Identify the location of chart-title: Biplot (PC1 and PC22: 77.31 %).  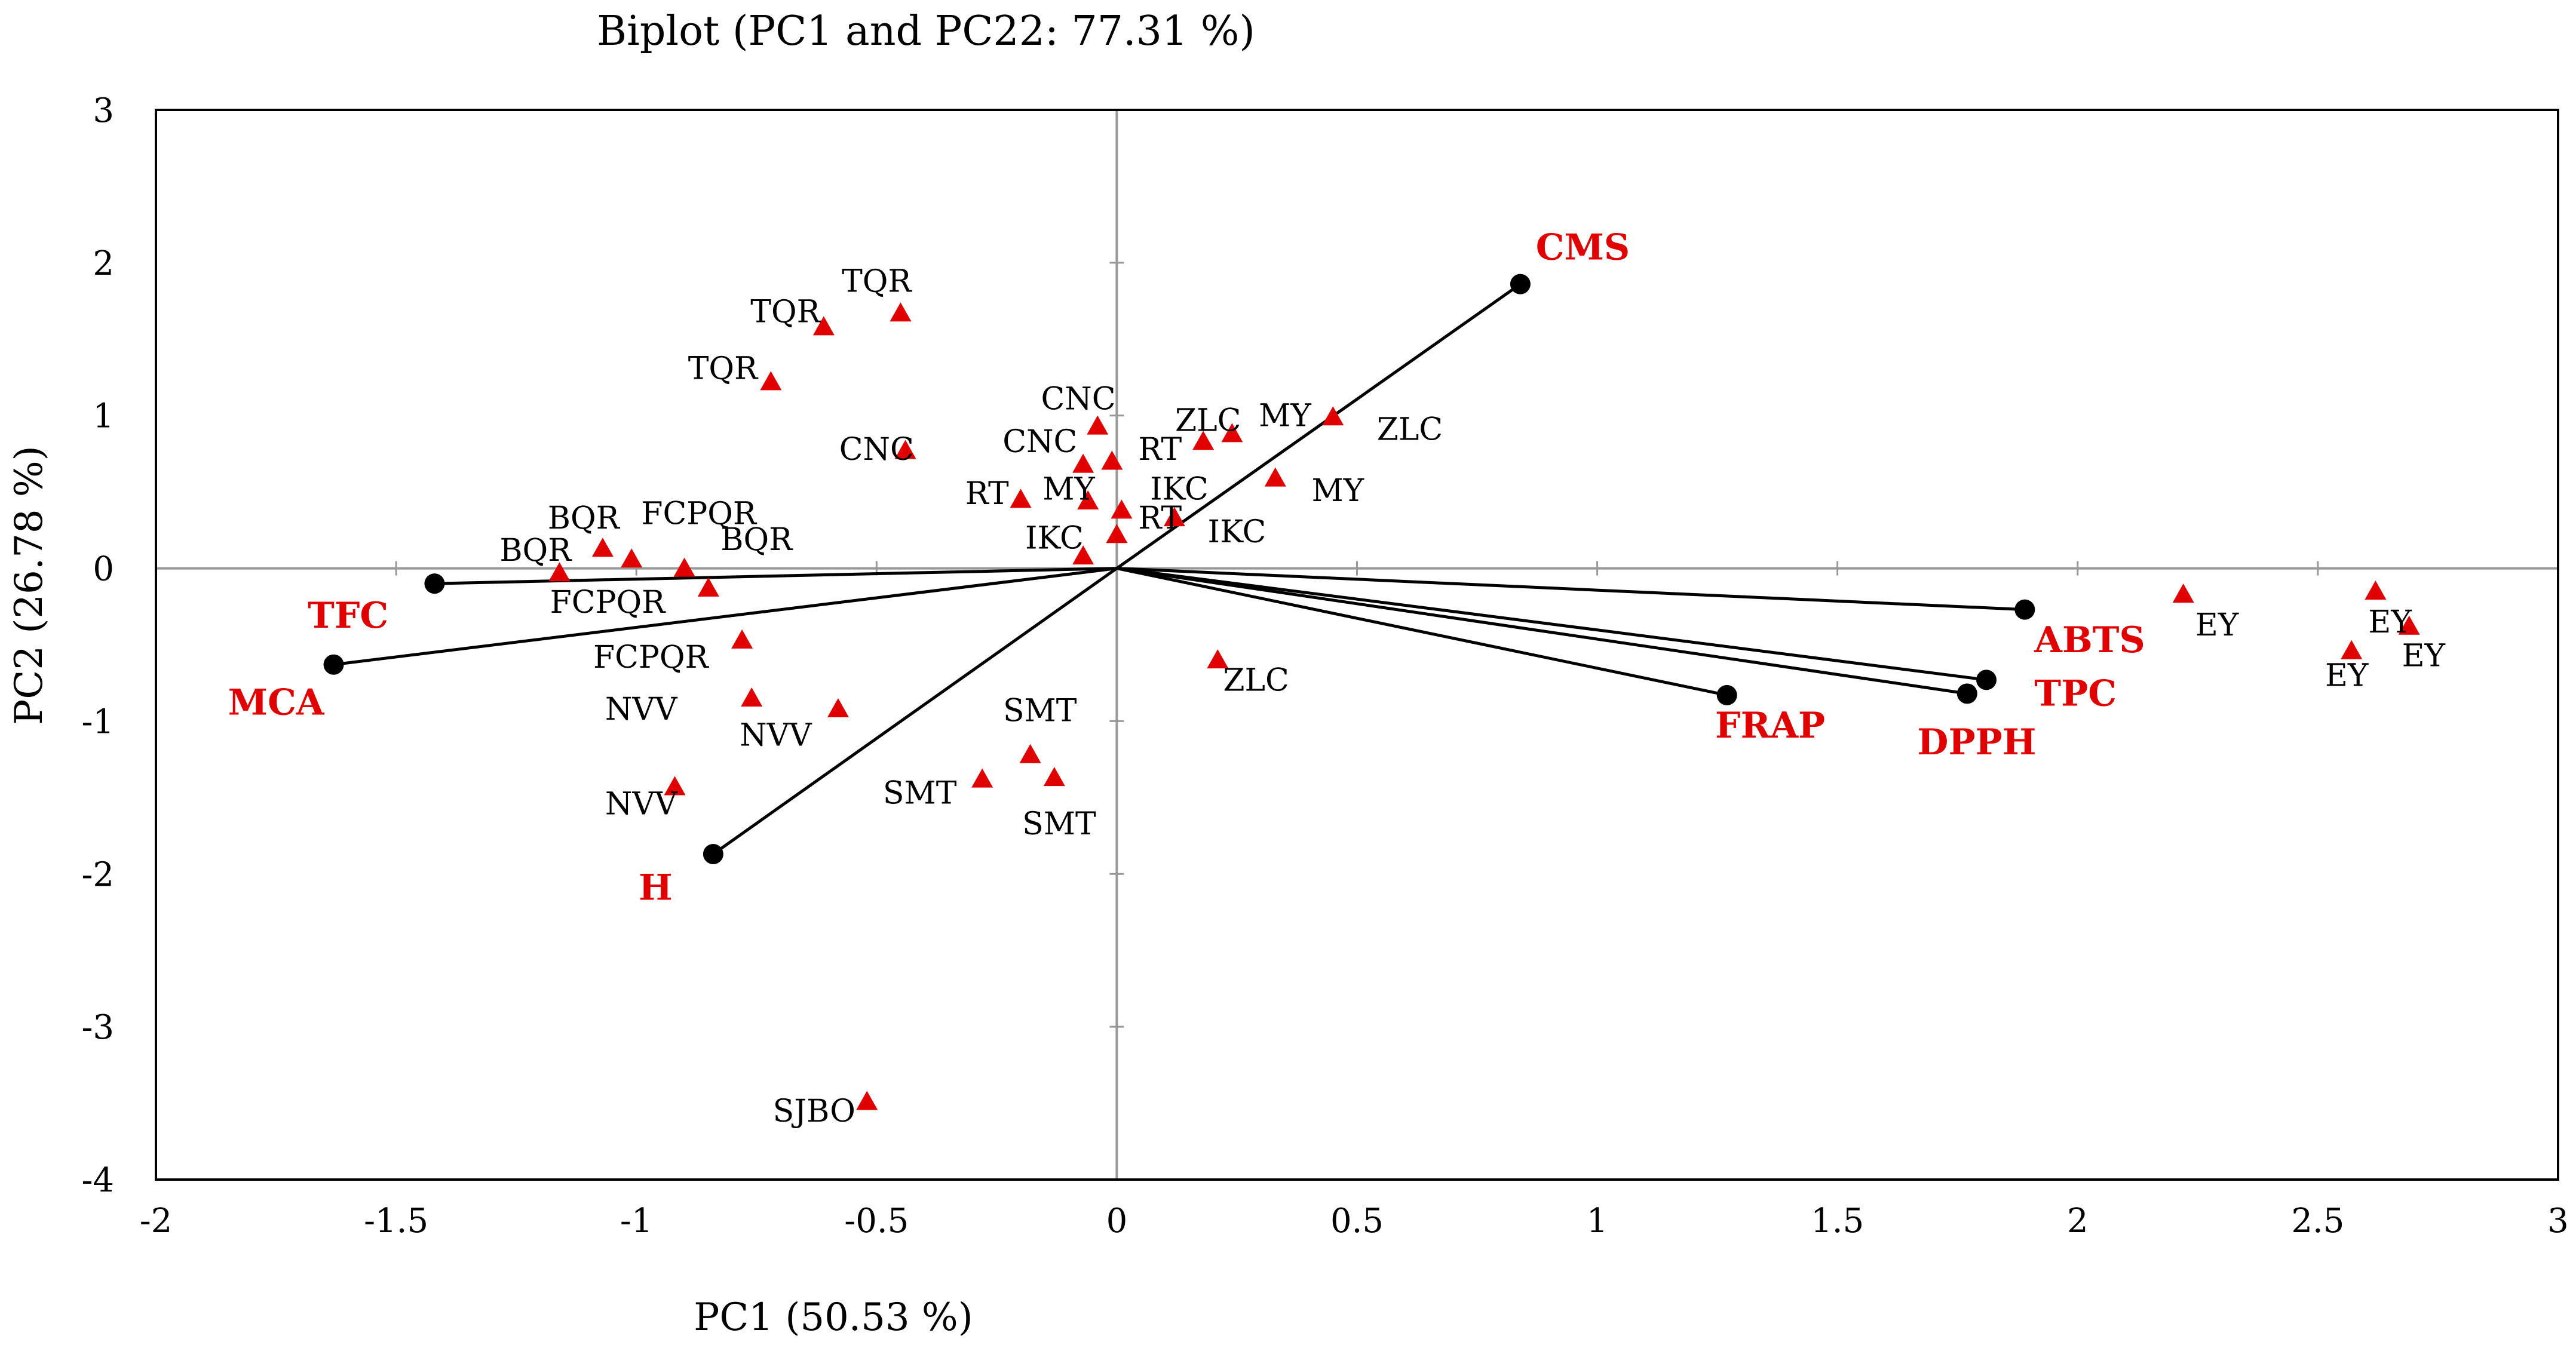
(926, 32).